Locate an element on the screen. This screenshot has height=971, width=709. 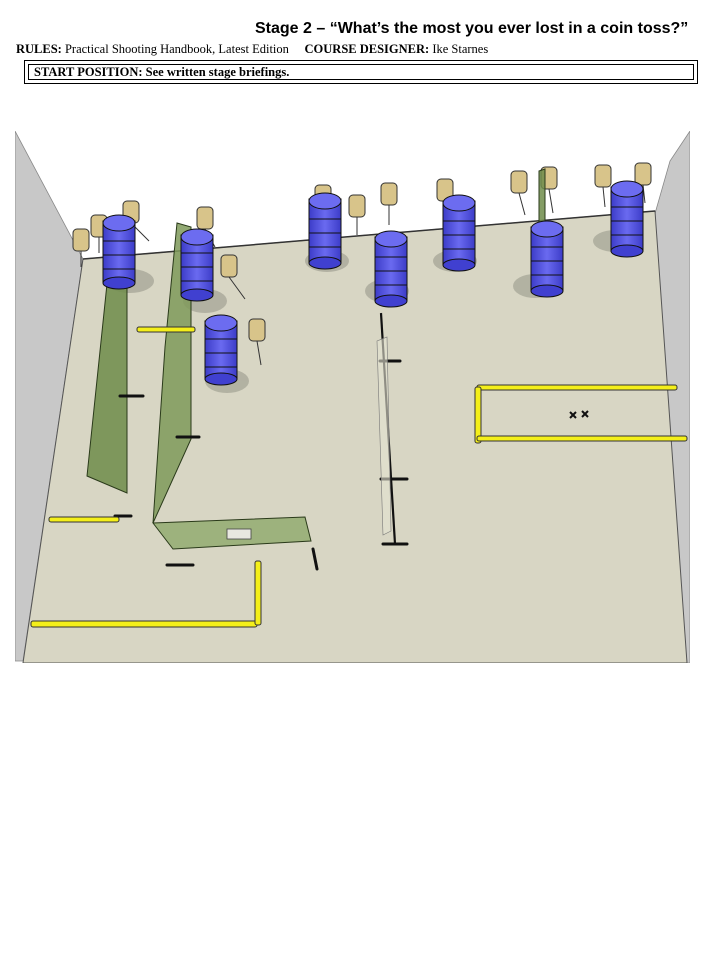
center-barrier-panel is located at coordinates (384, 436).